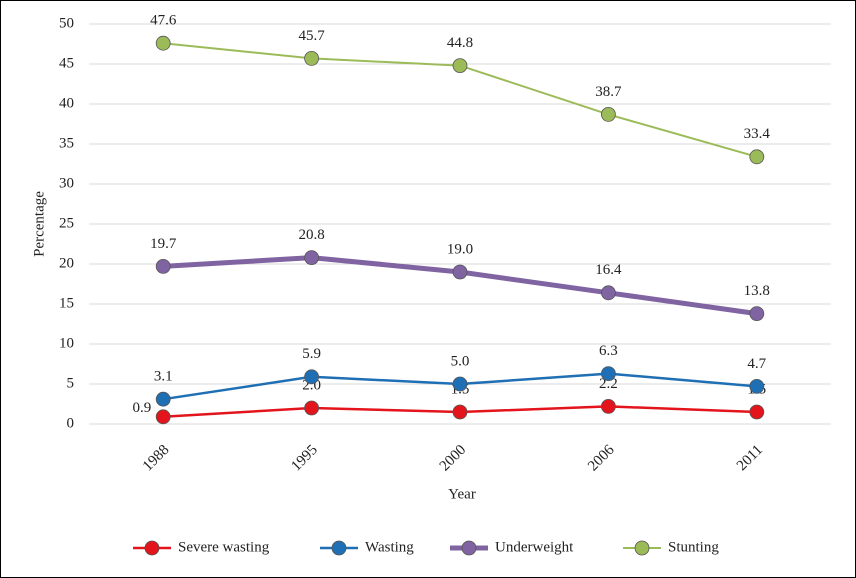 This screenshot has width=856, height=578. I want to click on data-label: 0.9, so click(141, 408).